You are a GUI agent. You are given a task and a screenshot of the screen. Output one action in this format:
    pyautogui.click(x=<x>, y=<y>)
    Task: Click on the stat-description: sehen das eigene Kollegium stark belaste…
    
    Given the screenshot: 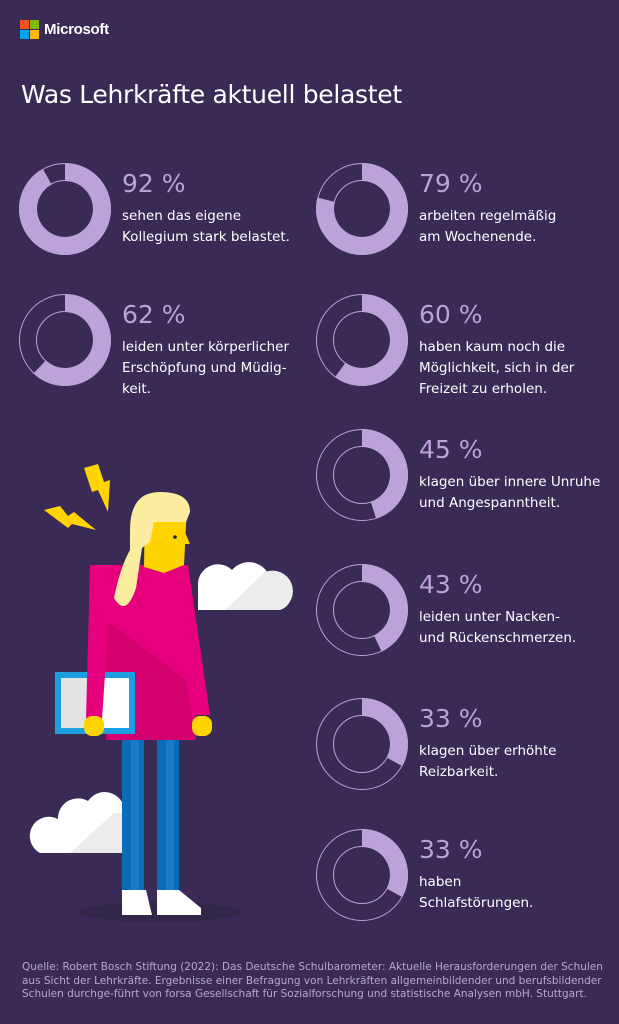 What is the action you would take?
    pyautogui.click(x=206, y=226)
    